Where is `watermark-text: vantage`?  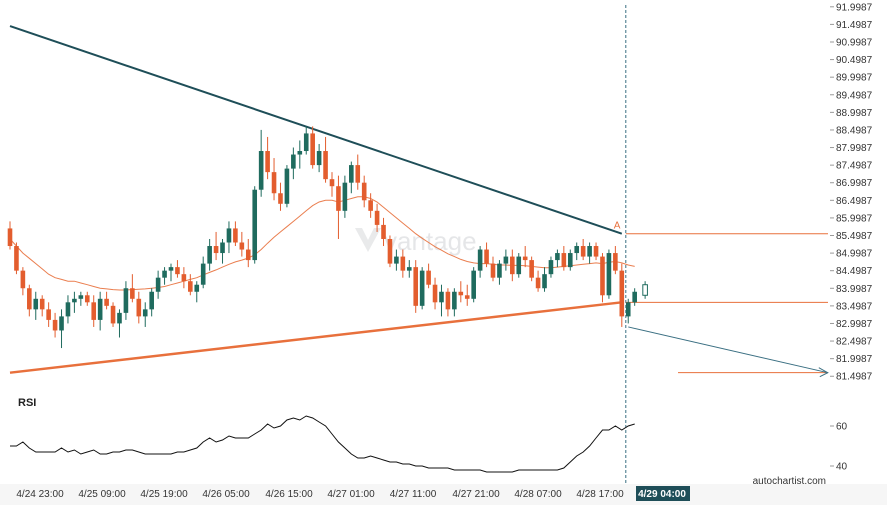 watermark-text: vantage is located at coordinates (430, 241).